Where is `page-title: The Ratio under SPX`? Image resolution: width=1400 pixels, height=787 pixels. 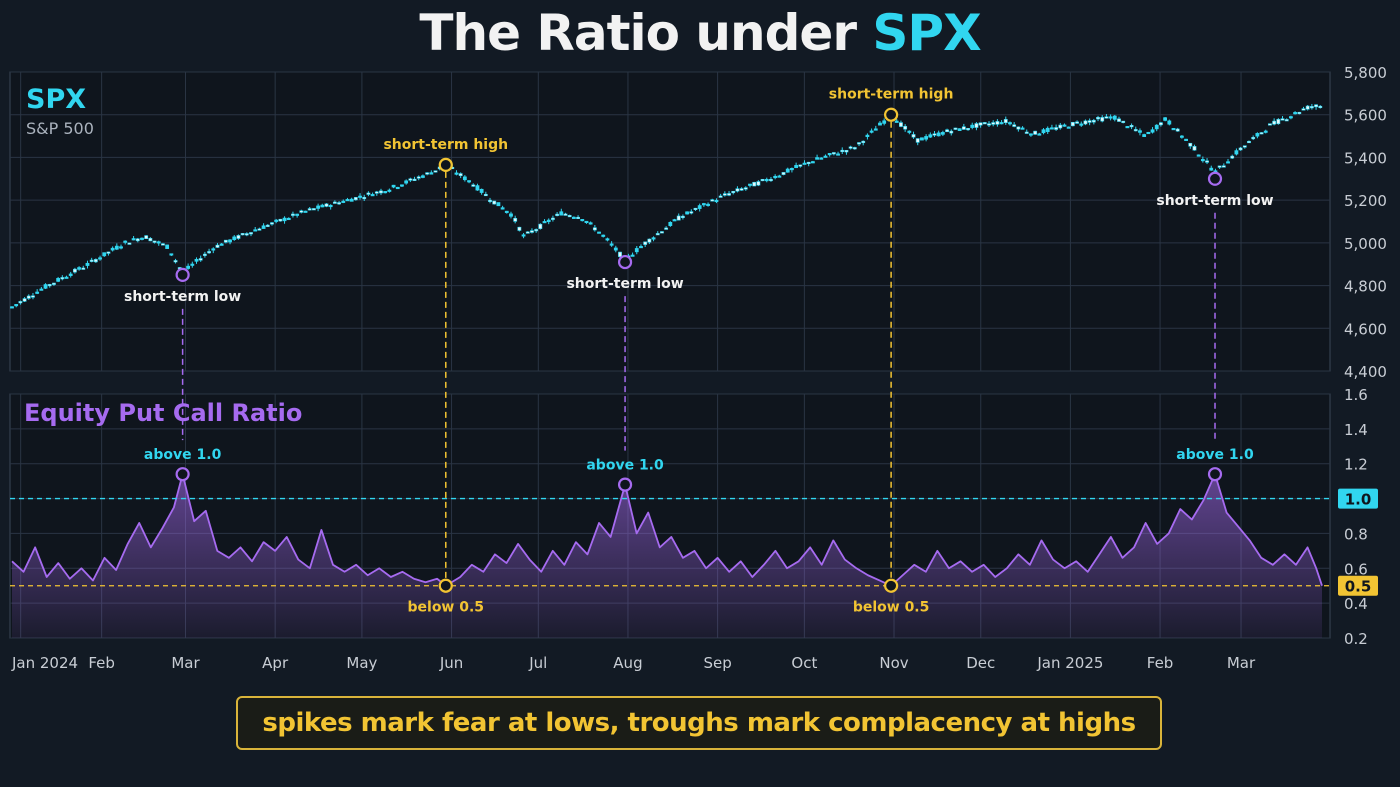
page-title: The Ratio under SPX is located at coordinates (700, 33).